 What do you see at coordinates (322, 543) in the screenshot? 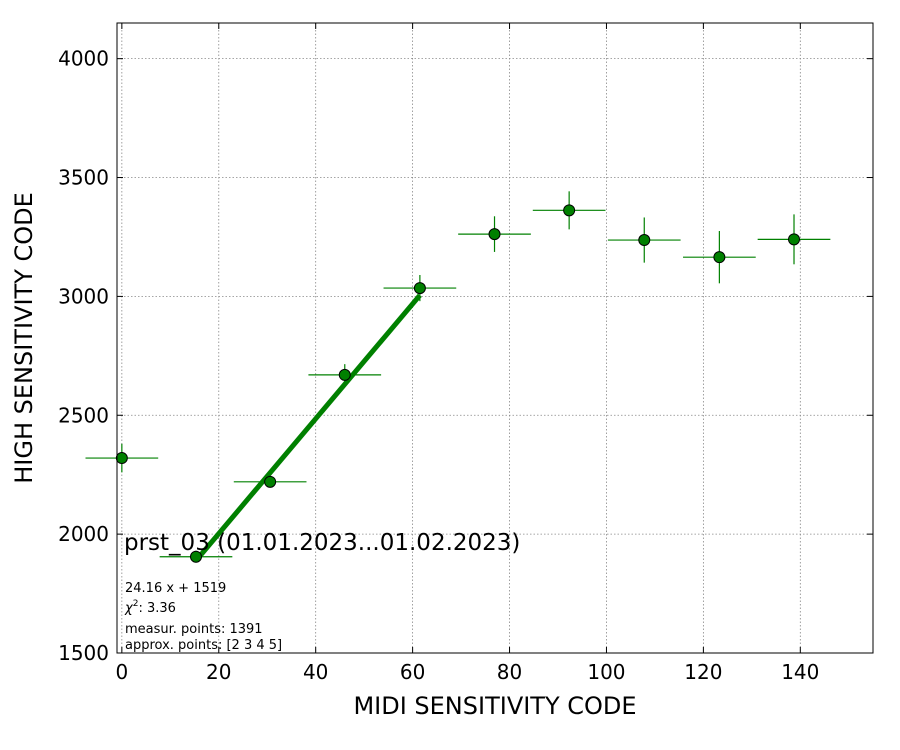
I see `annotation-title: prst_03 (01.01.2023...01.02.2023)` at bounding box center [322, 543].